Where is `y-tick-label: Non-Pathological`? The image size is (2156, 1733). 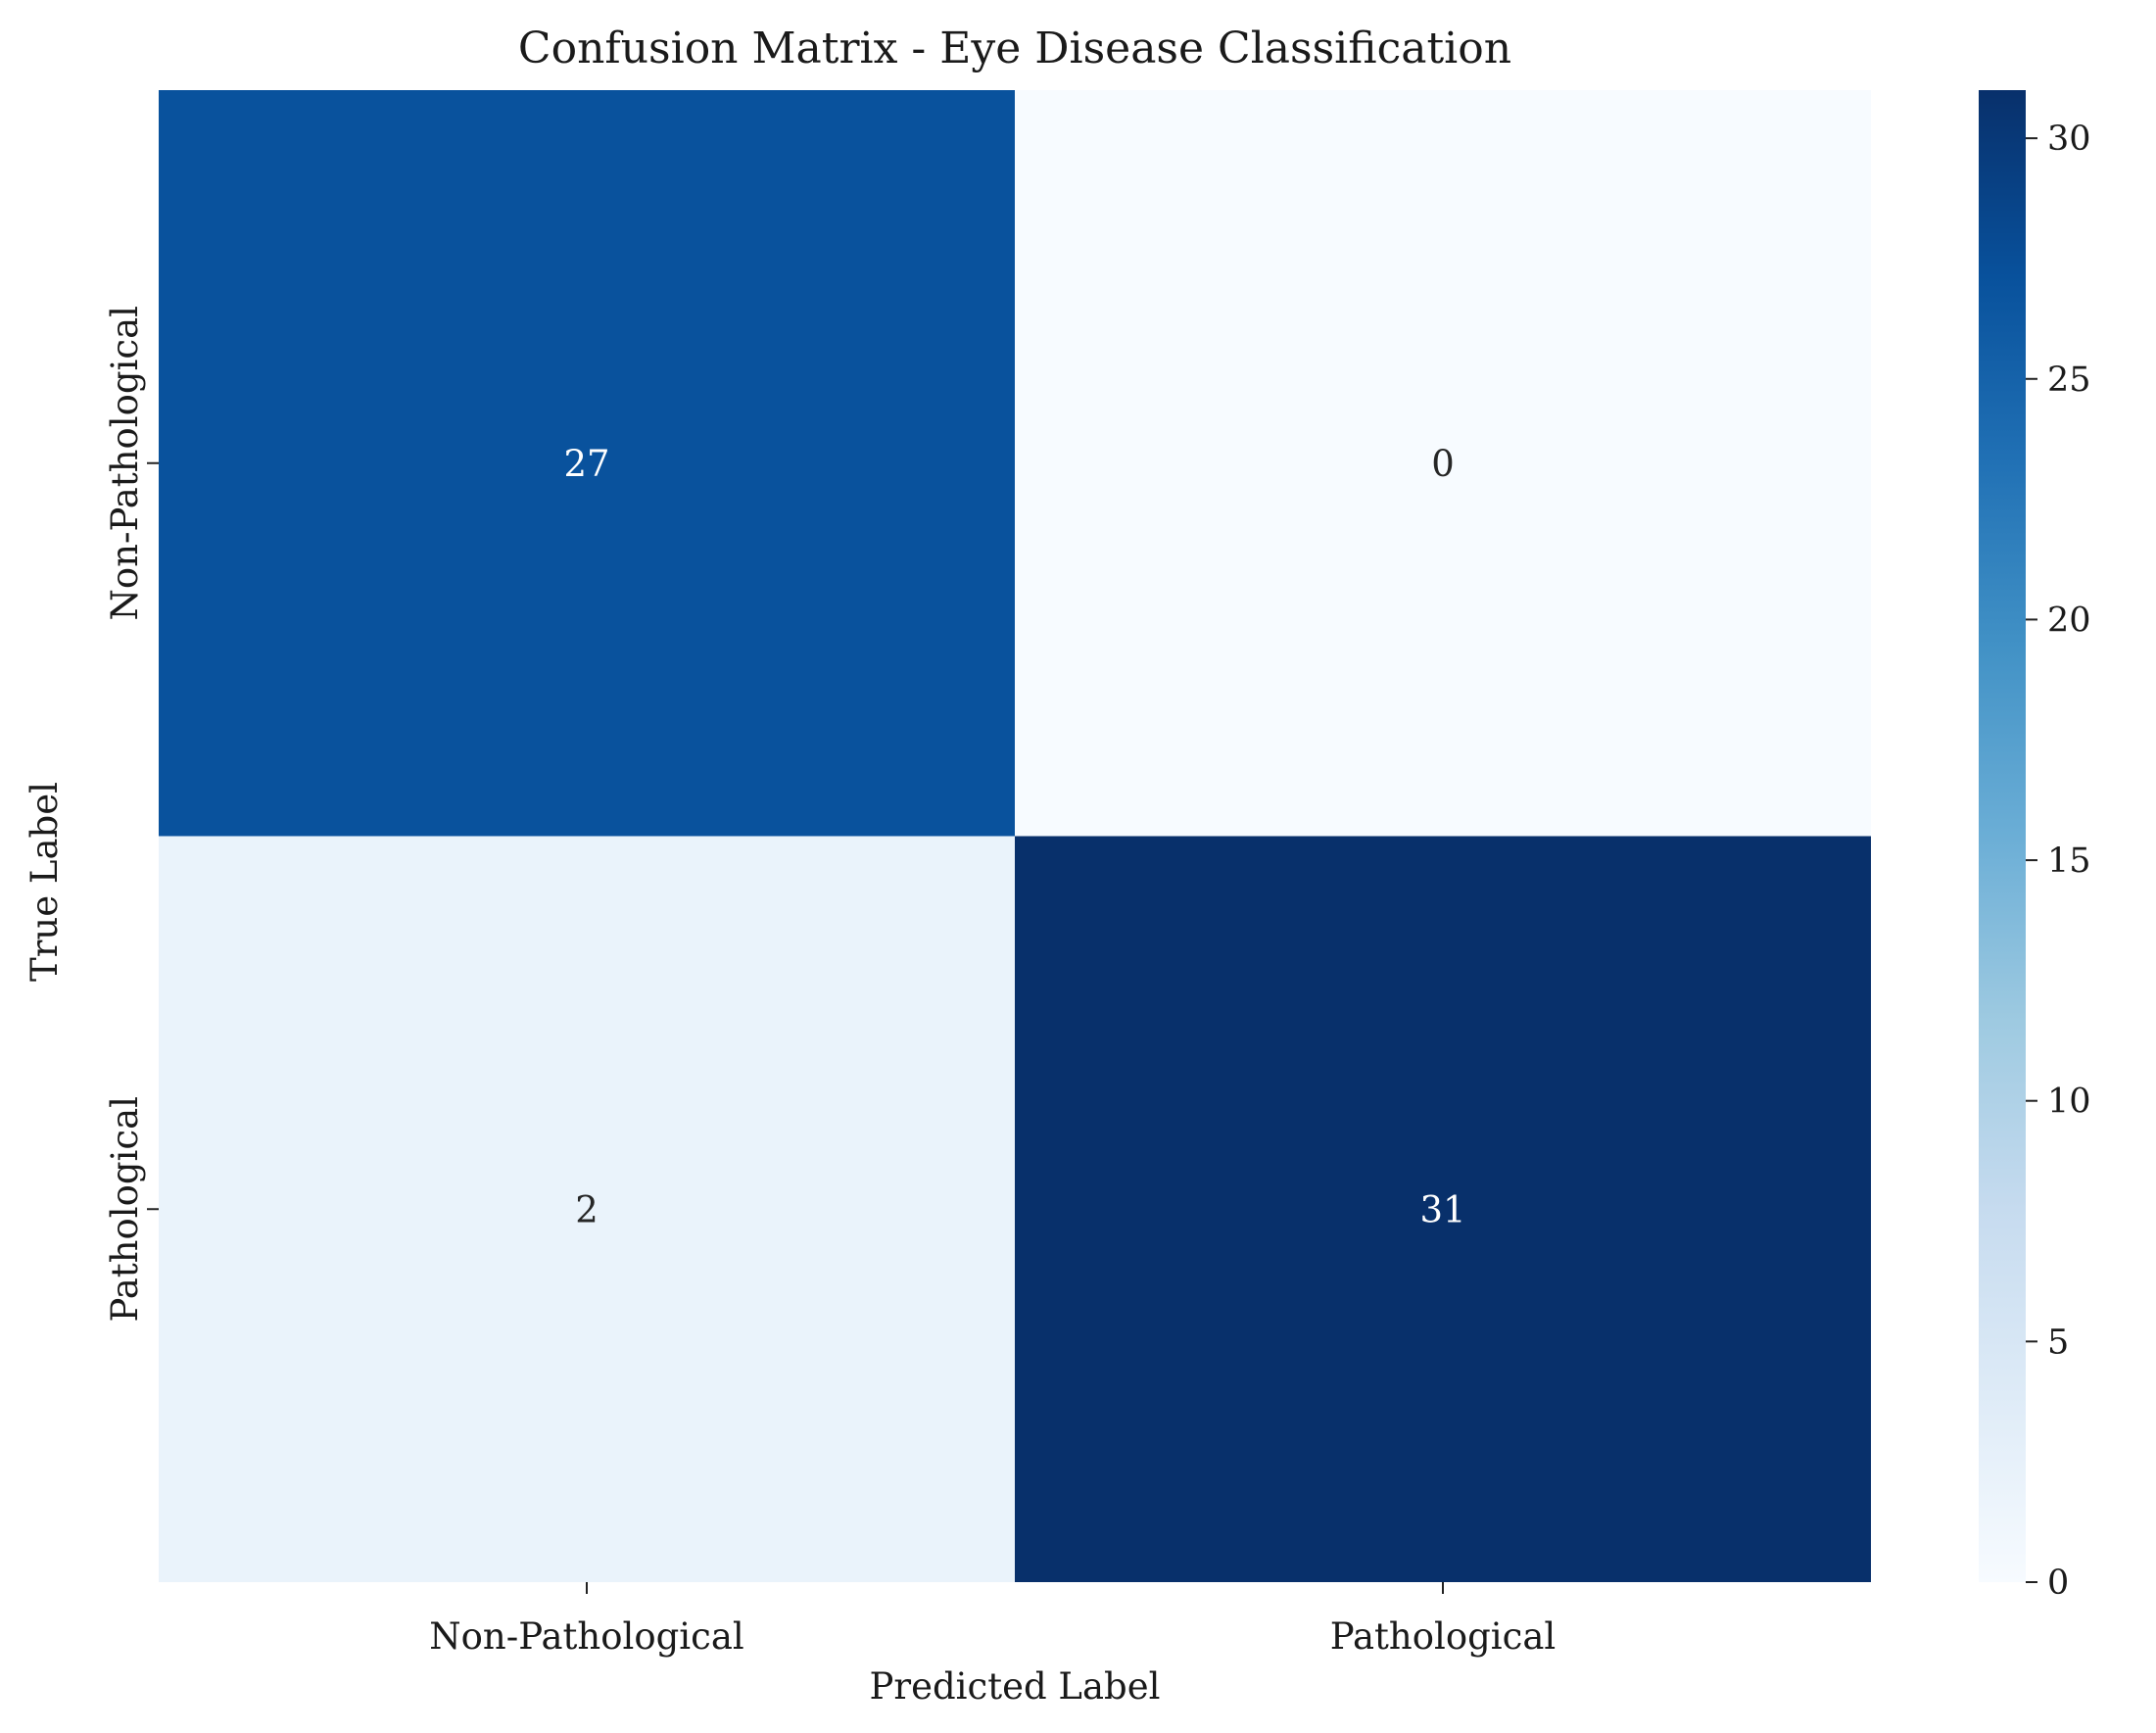
y-tick-label: Non-Pathological is located at coordinates (125, 464).